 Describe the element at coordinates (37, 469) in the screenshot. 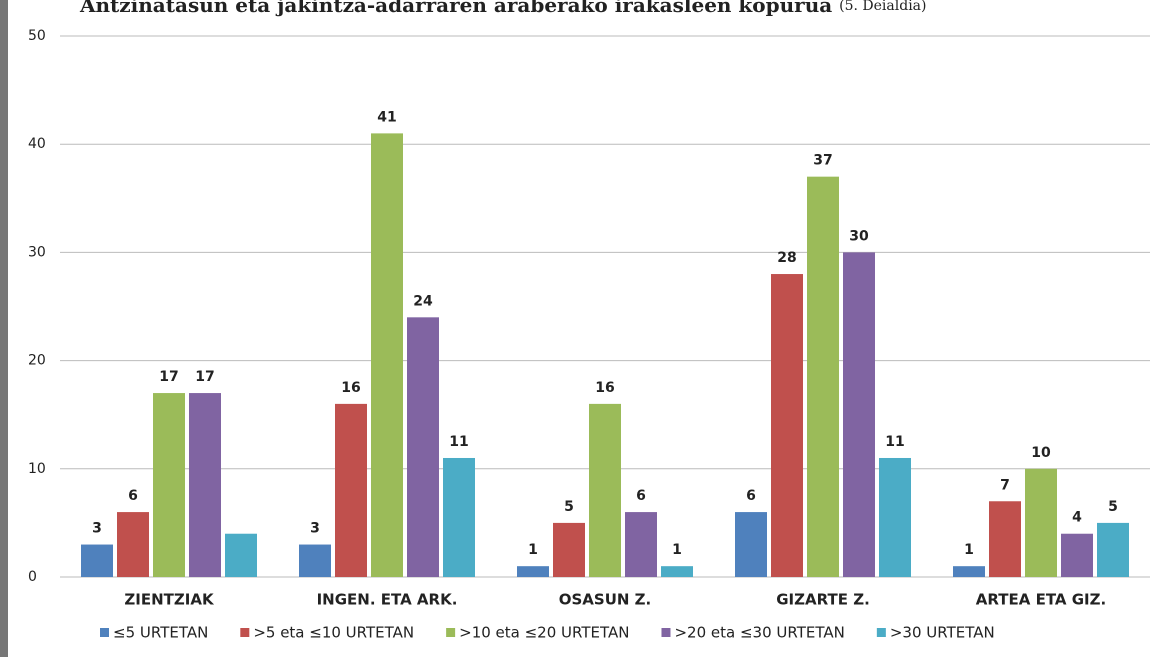

I see `y-tick-label: 10` at that location.